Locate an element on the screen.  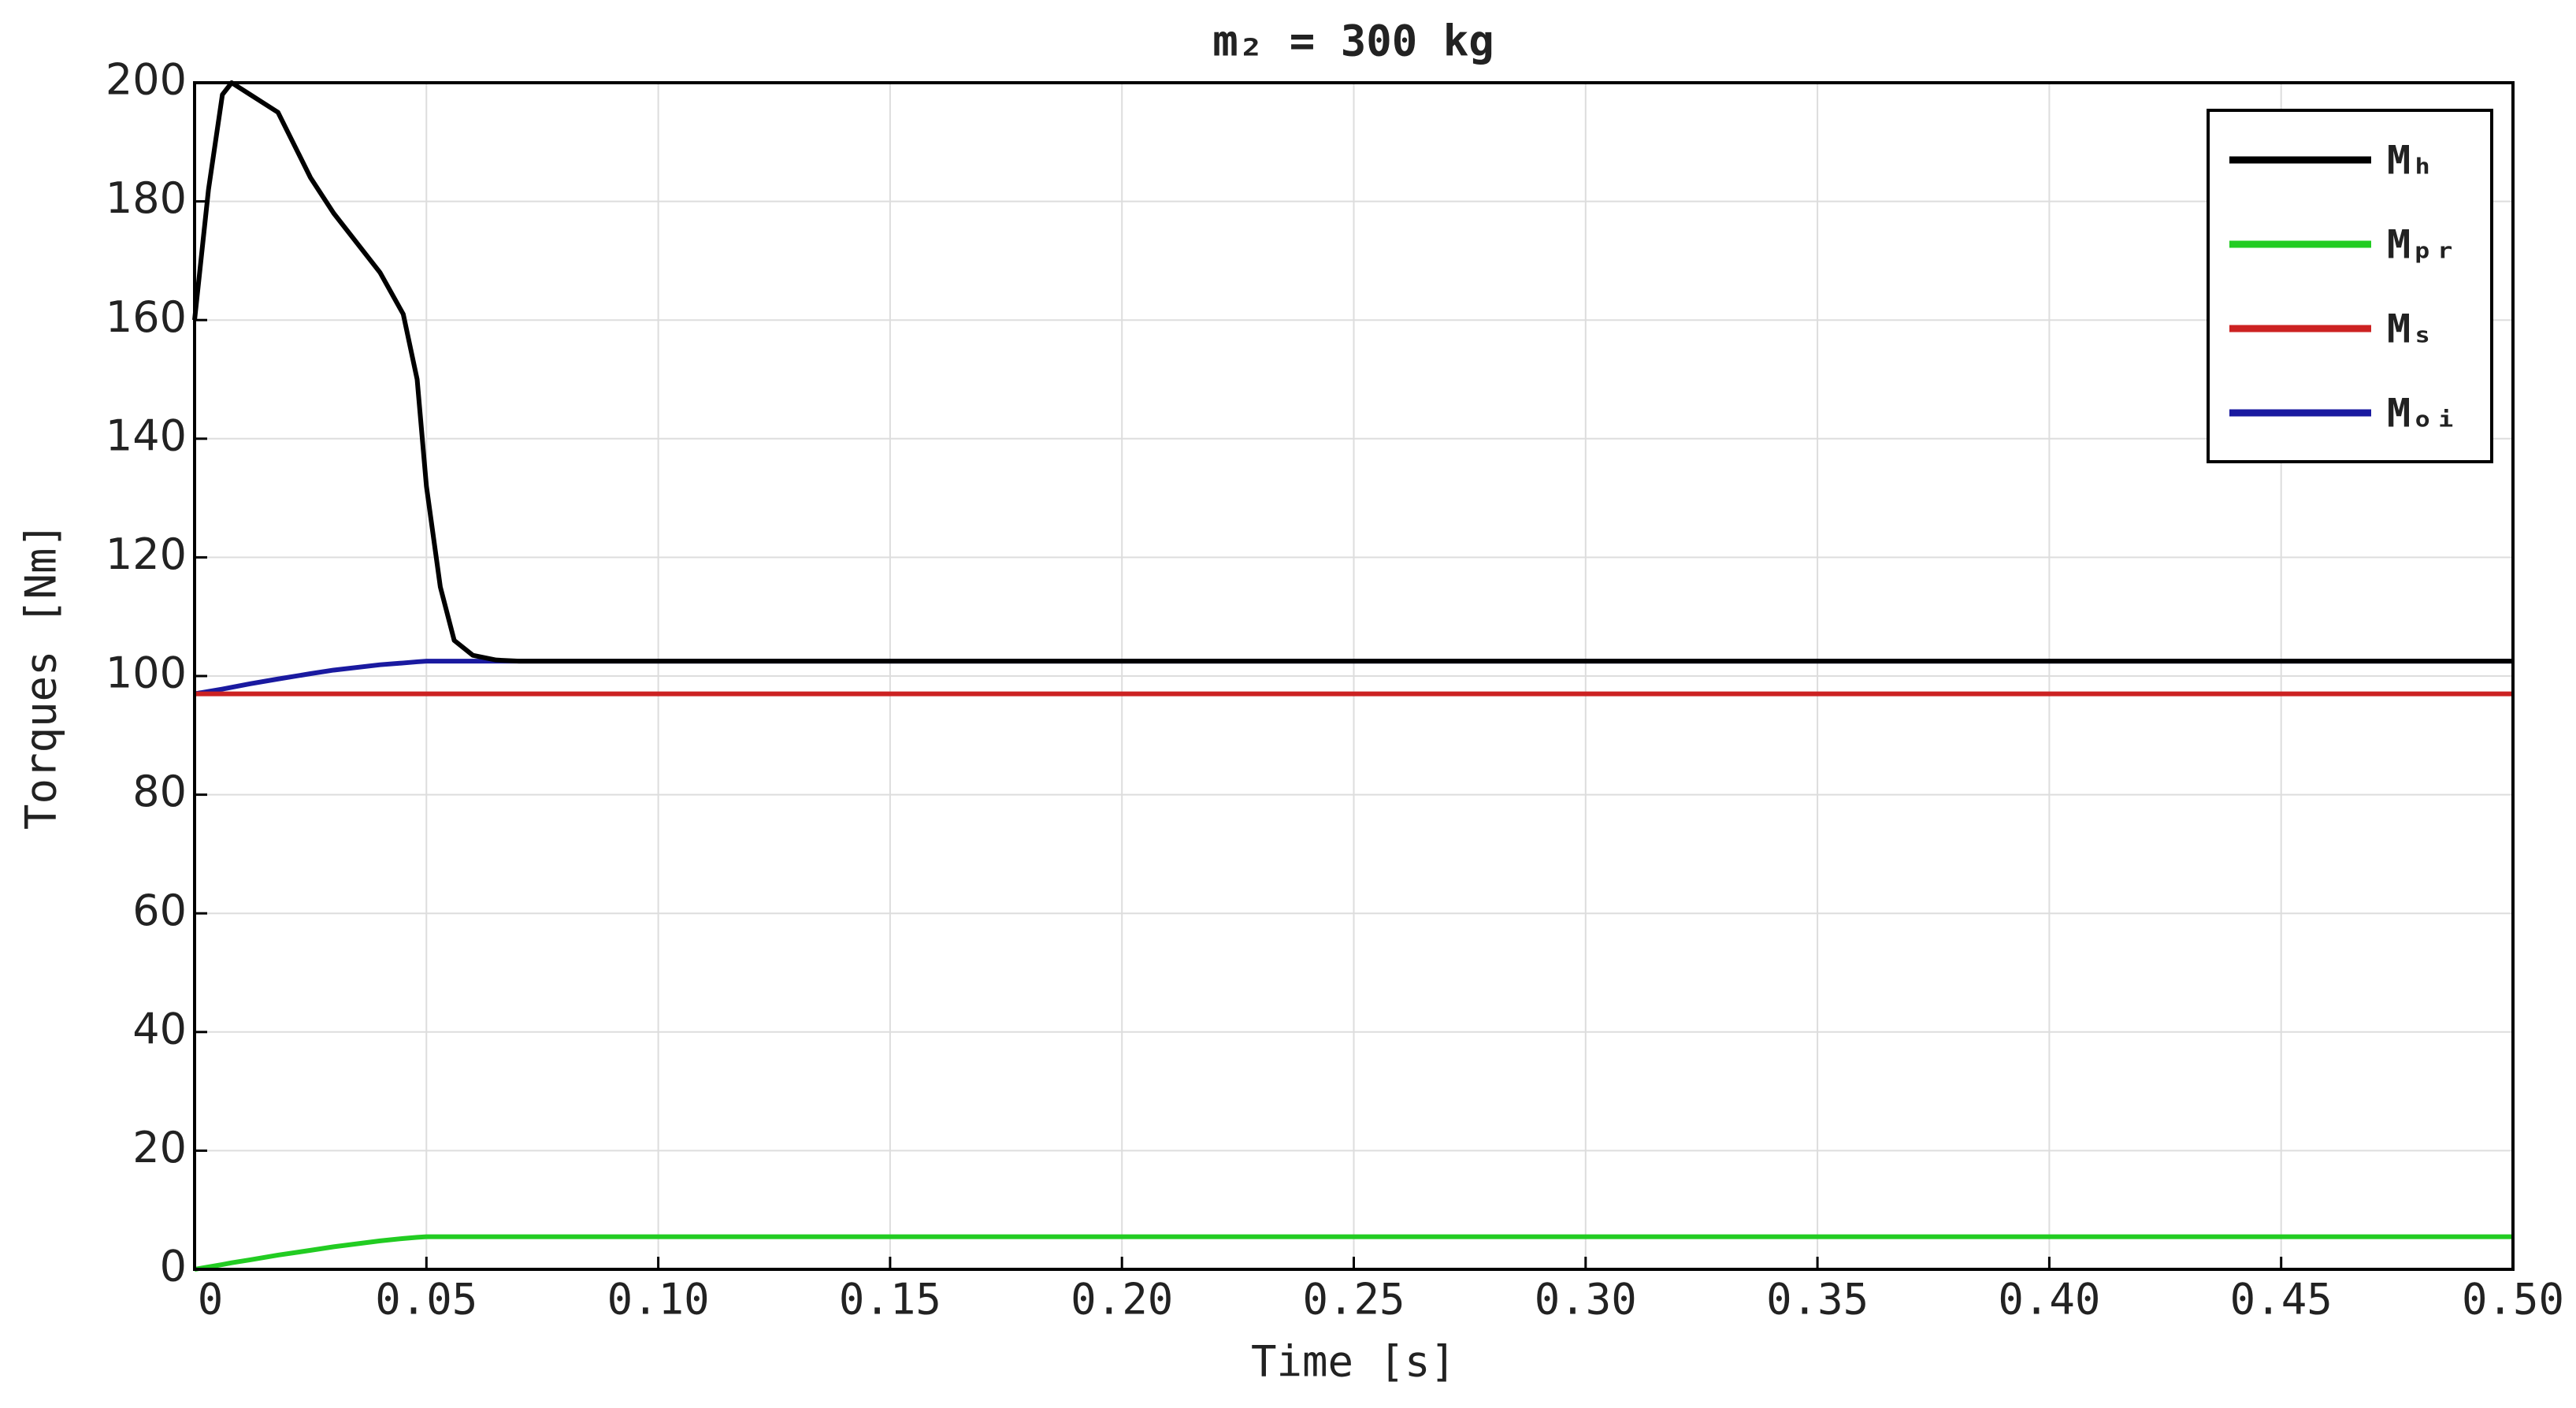
y-tick-label: 100 is located at coordinates (146, 673).